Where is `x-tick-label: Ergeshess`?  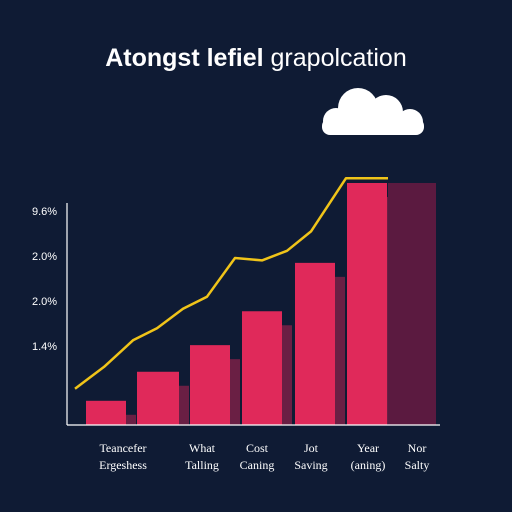 x-tick-label: Ergeshess is located at coordinates (123, 465).